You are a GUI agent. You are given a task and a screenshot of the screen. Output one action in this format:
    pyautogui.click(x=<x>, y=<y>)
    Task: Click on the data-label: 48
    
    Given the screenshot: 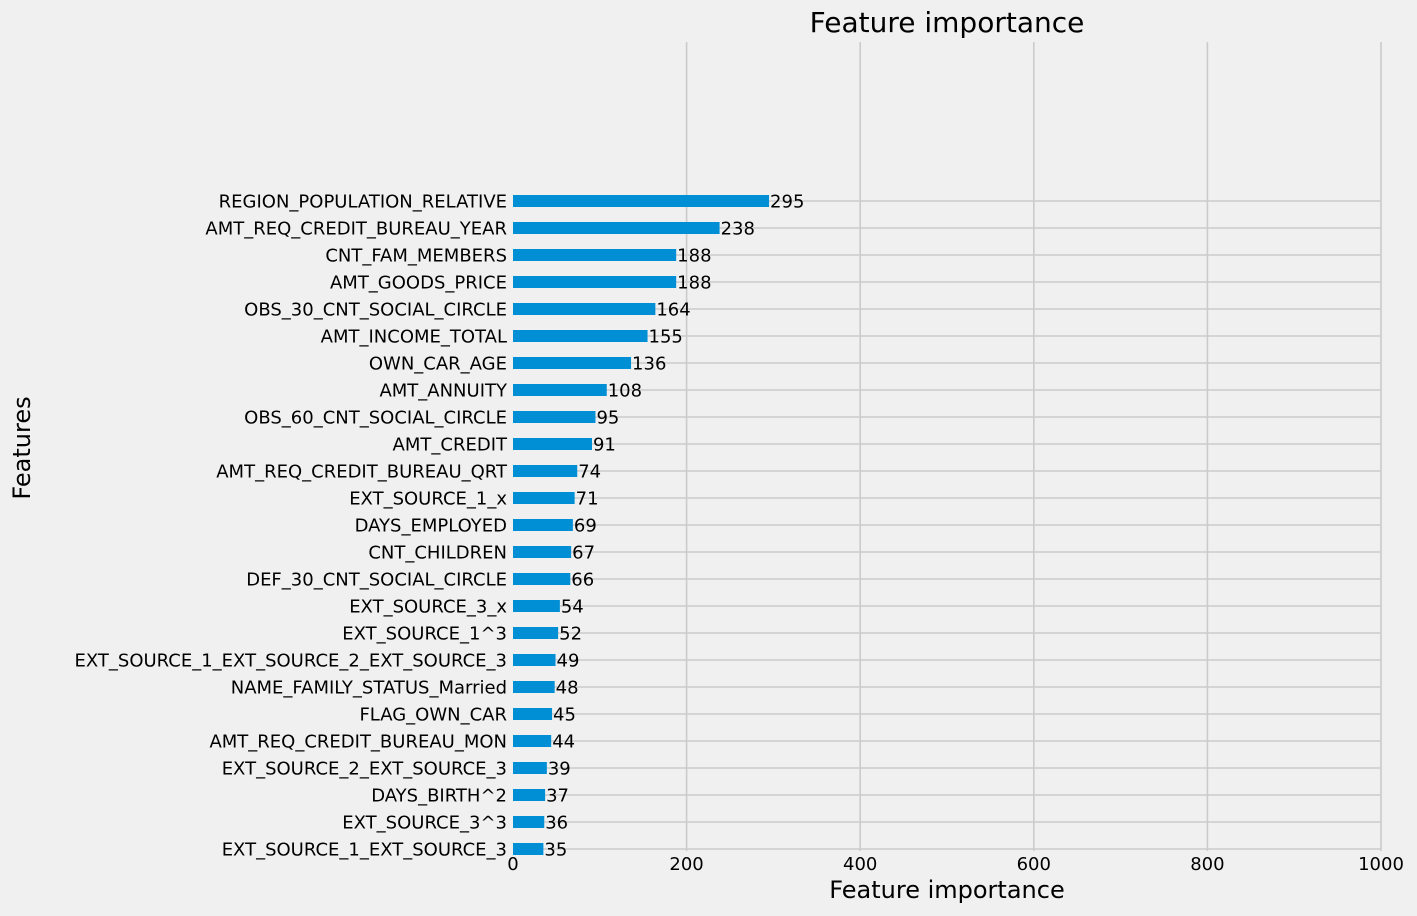 What is the action you would take?
    pyautogui.click(x=567, y=688)
    